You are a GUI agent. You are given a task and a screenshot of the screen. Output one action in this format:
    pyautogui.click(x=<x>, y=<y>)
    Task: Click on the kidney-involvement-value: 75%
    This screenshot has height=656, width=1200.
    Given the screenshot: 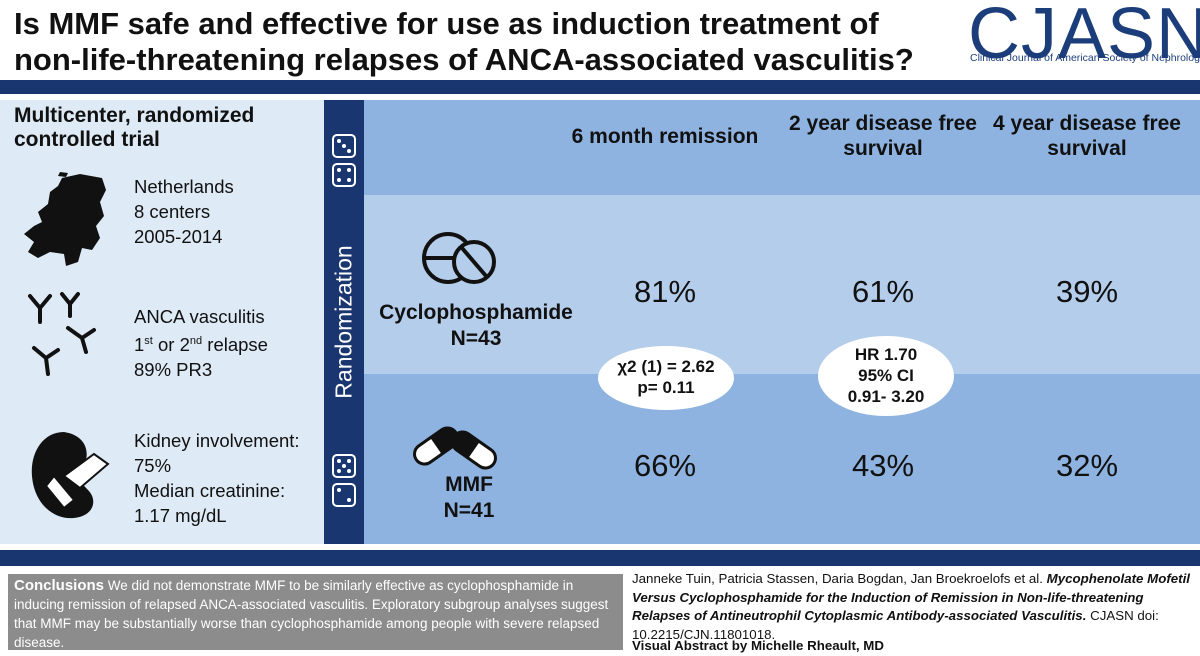 What is the action you would take?
    pyautogui.click(x=153, y=465)
    